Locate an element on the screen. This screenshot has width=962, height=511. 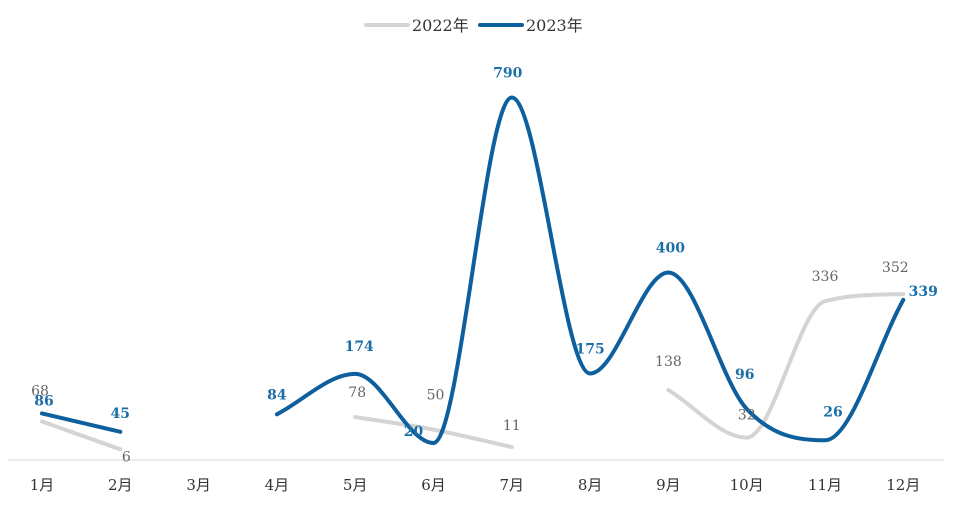
data-label-2023-10: 96 is located at coordinates (744, 375).